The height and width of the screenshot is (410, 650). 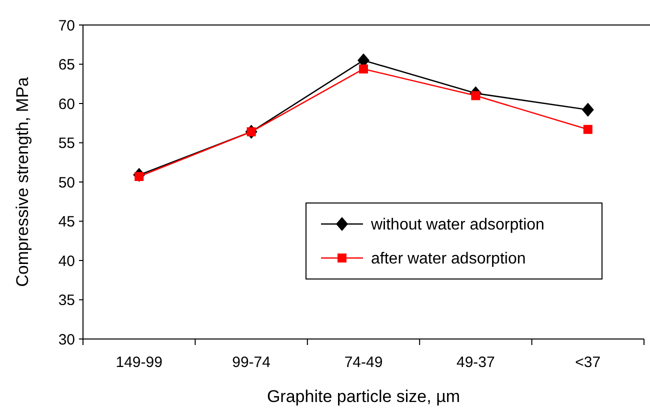 I want to click on x-tick-label: 149-99, so click(x=139, y=362).